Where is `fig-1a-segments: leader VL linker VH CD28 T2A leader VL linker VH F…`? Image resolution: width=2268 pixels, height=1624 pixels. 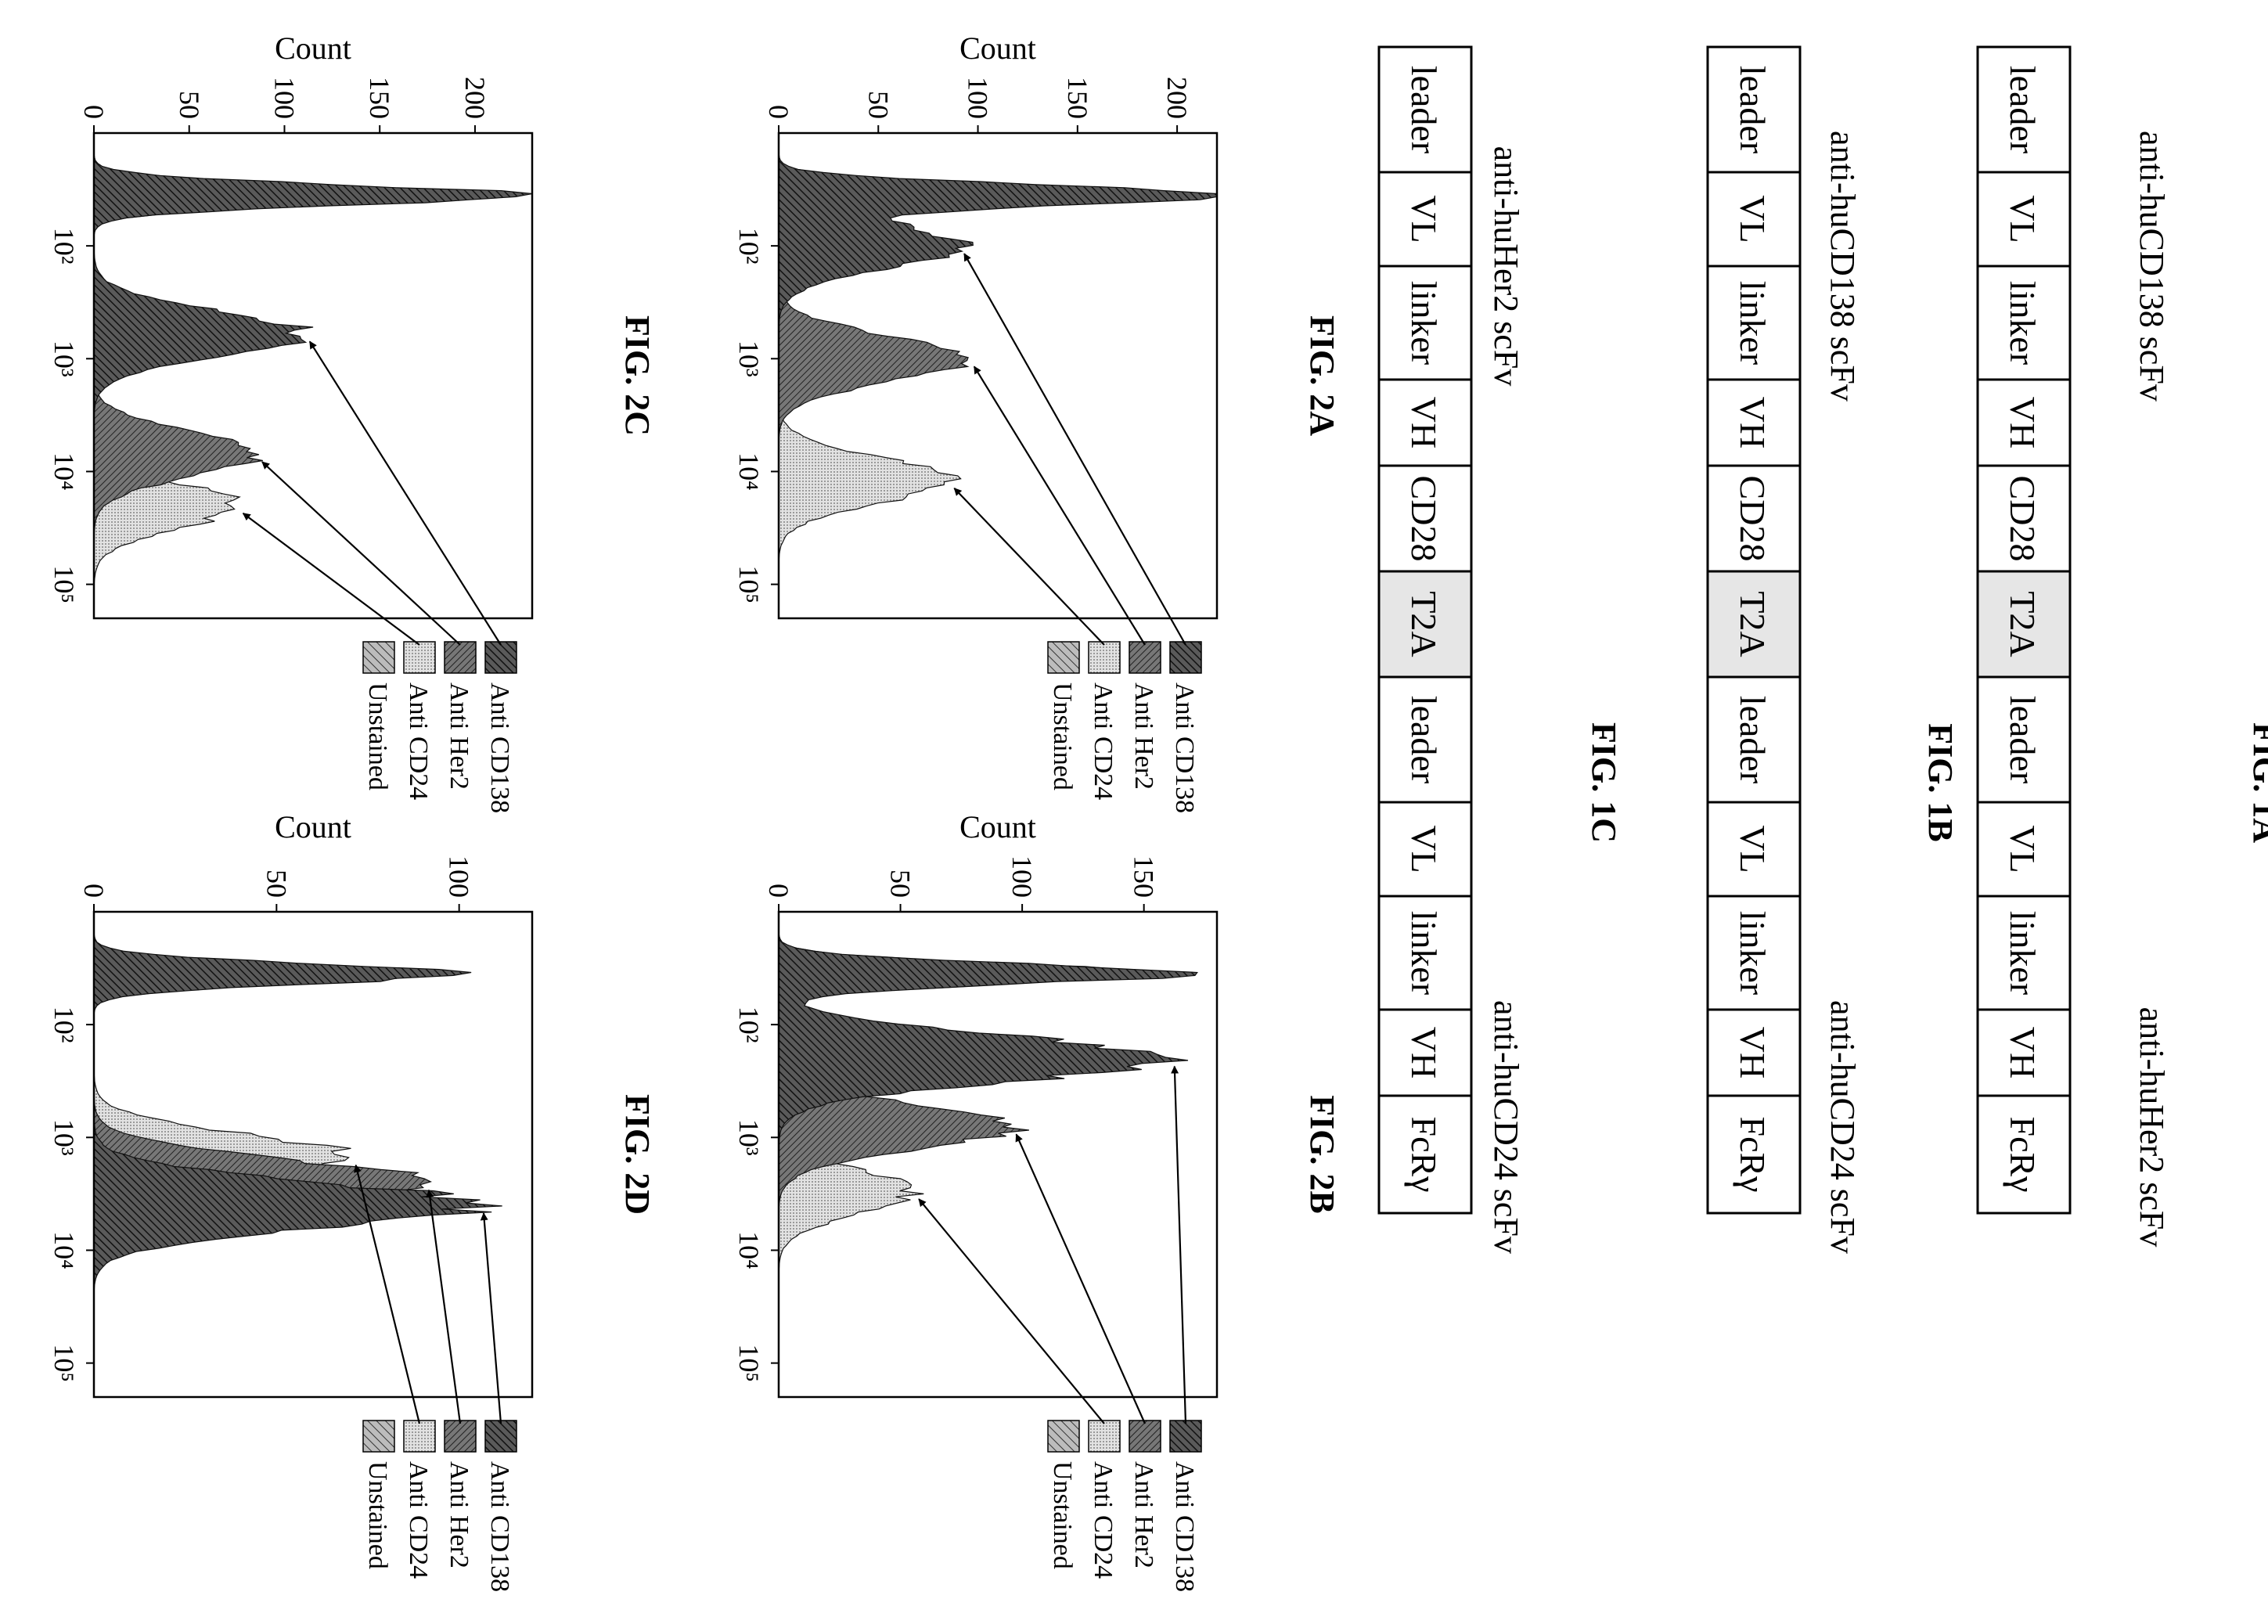 fig-1a-segments: leader VL linker VH CD28 T2A leader VL linker VH F… is located at coordinates (2024, 630).